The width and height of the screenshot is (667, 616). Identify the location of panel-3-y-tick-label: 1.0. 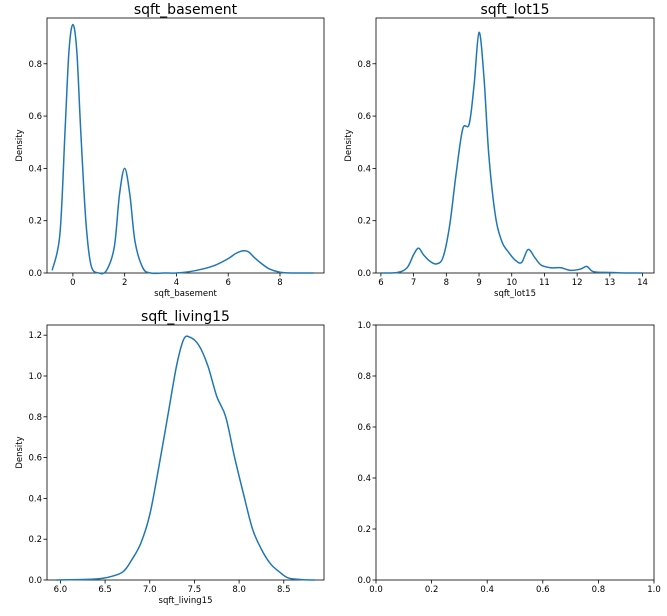
(35, 377).